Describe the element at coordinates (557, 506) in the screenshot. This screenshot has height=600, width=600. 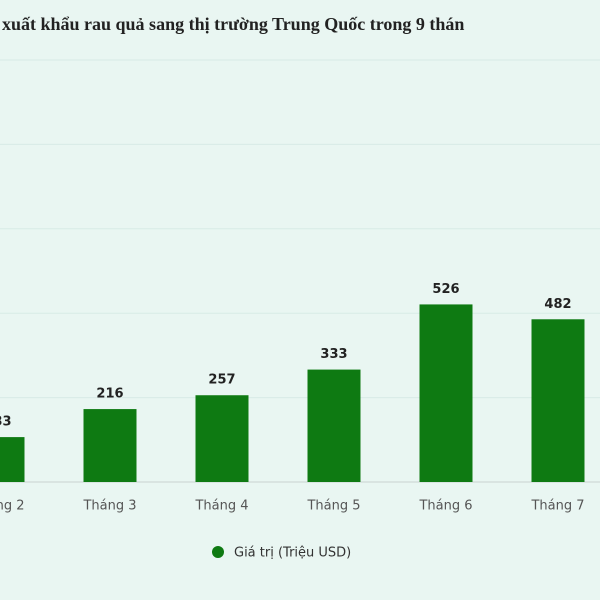
I see `x-tick-label: Tháng 7` at that location.